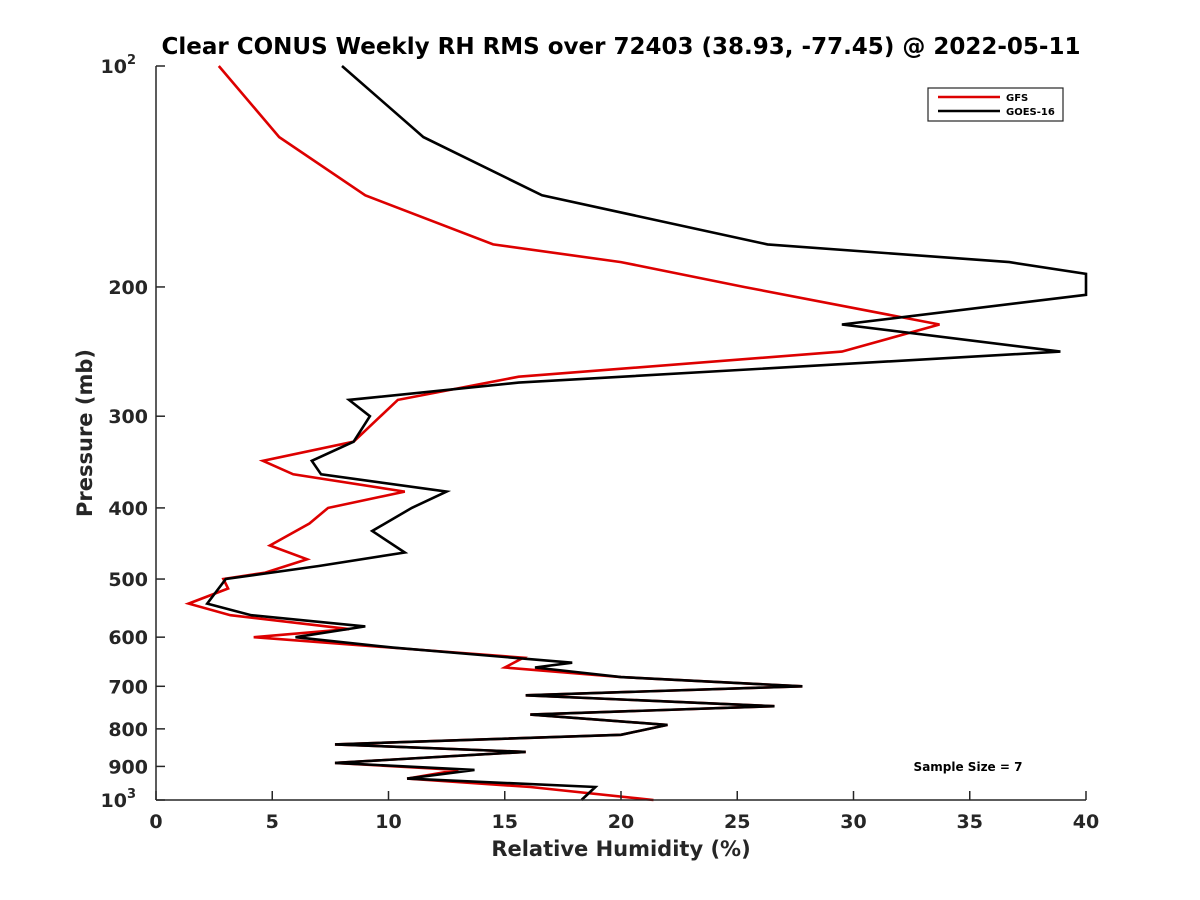 This screenshot has width=1200, height=900. I want to click on x-tick-label: 30, so click(853, 822).